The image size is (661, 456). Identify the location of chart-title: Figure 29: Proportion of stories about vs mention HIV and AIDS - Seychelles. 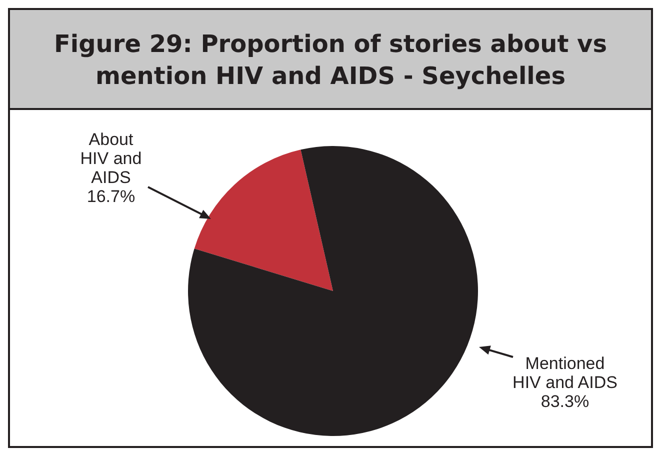
(330, 60).